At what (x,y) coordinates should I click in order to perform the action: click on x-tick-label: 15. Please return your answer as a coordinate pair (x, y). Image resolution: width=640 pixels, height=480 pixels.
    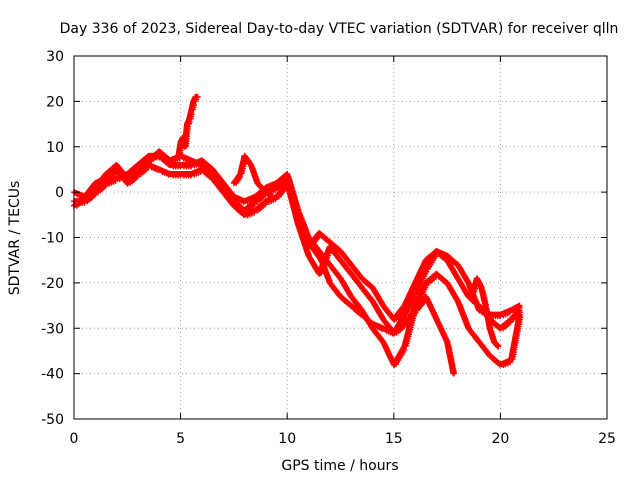
    Looking at the image, I should click on (394, 439).